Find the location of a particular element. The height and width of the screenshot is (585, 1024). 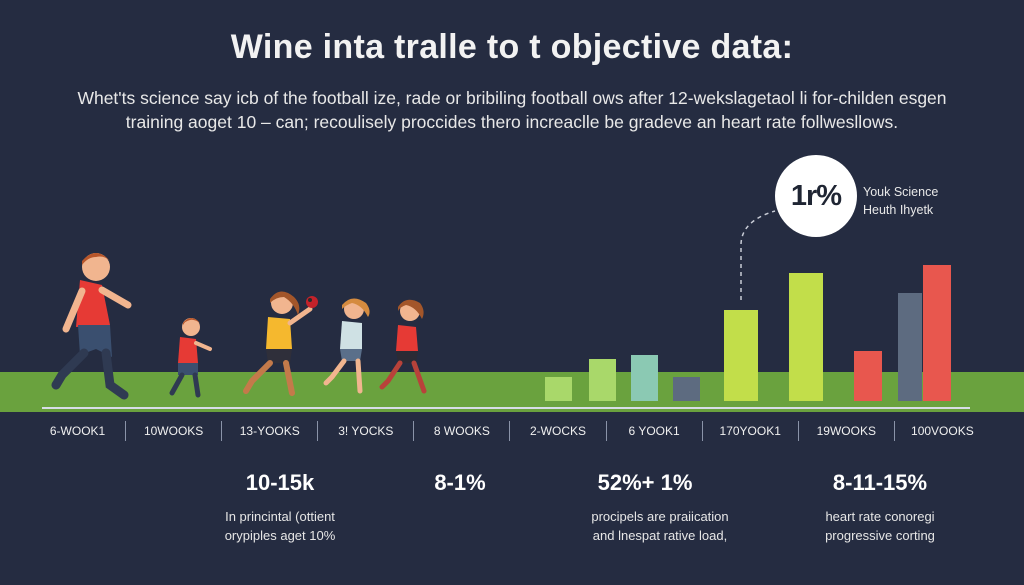

stat-note-line: orypiples aget 10% is located at coordinates (280, 535).